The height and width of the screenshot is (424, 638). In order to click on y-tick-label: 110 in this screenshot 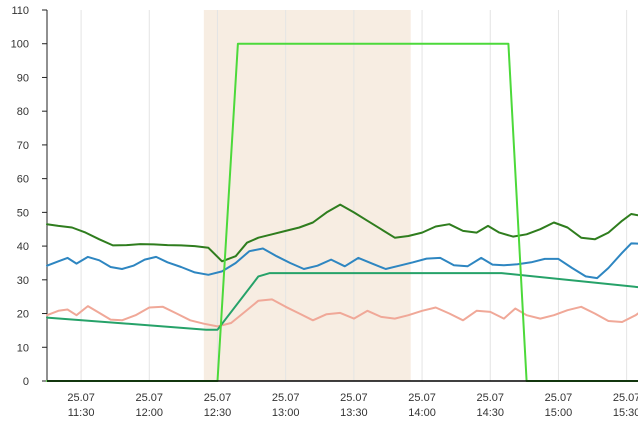, I will do `click(20, 11)`.